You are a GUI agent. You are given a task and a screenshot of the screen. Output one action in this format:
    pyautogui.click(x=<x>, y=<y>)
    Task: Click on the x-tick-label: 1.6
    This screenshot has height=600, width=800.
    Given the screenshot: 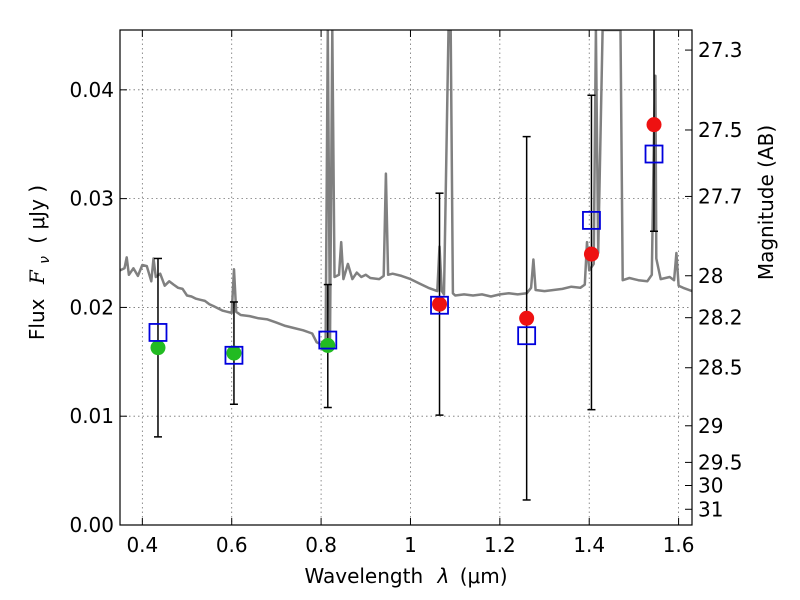 What is the action you would take?
    pyautogui.click(x=679, y=545)
    